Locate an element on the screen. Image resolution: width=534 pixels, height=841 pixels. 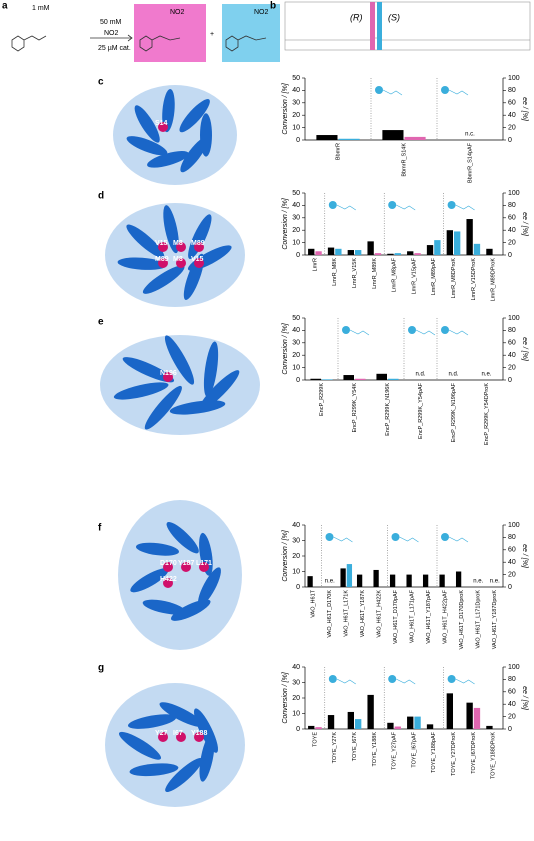
x-tick-label: VAO_H61T_D170K is located at coordinates (330, 614).